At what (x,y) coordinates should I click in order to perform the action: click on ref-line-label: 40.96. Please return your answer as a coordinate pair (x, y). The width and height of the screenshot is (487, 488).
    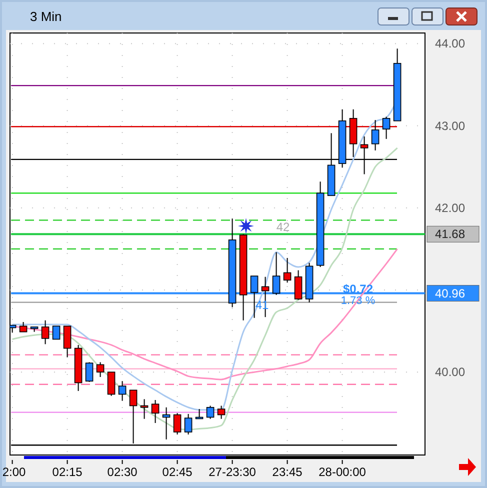
    Looking at the image, I should click on (450, 293).